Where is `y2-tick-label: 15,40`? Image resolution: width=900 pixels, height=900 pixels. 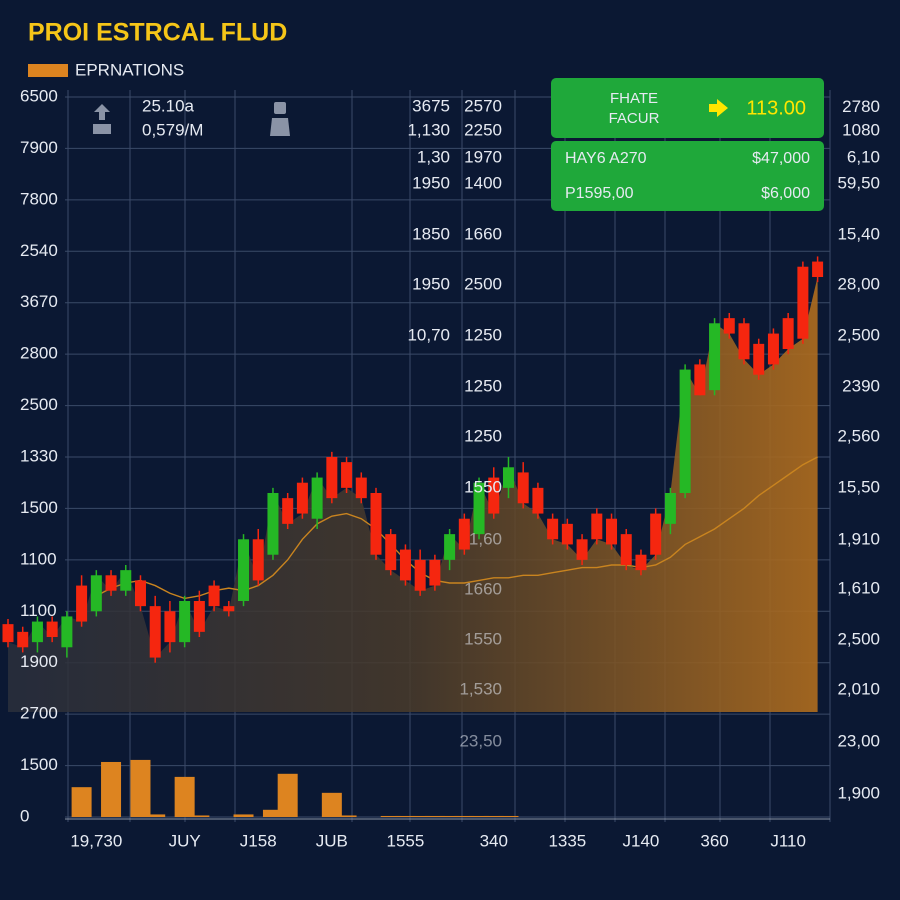
y2-tick-label: 15,40 is located at coordinates (858, 233).